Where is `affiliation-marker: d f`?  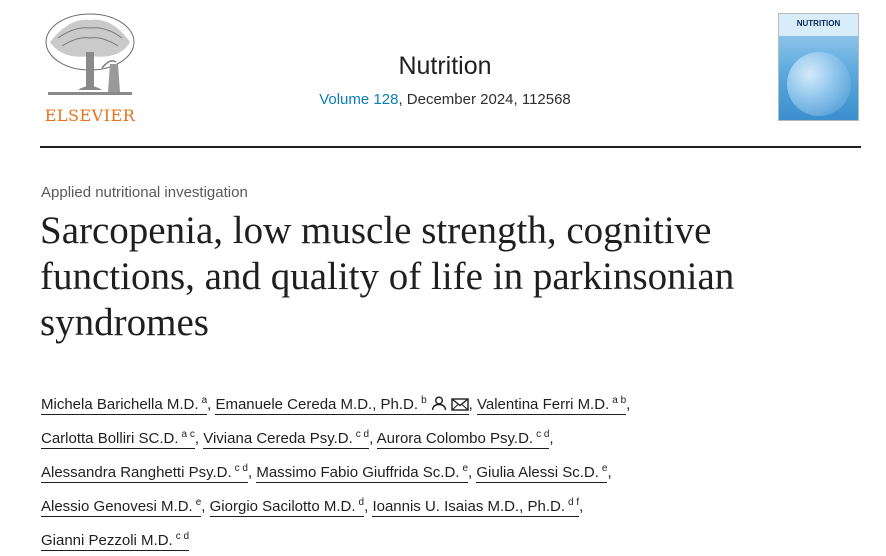
affiliation-marker: d f is located at coordinates (574, 502).